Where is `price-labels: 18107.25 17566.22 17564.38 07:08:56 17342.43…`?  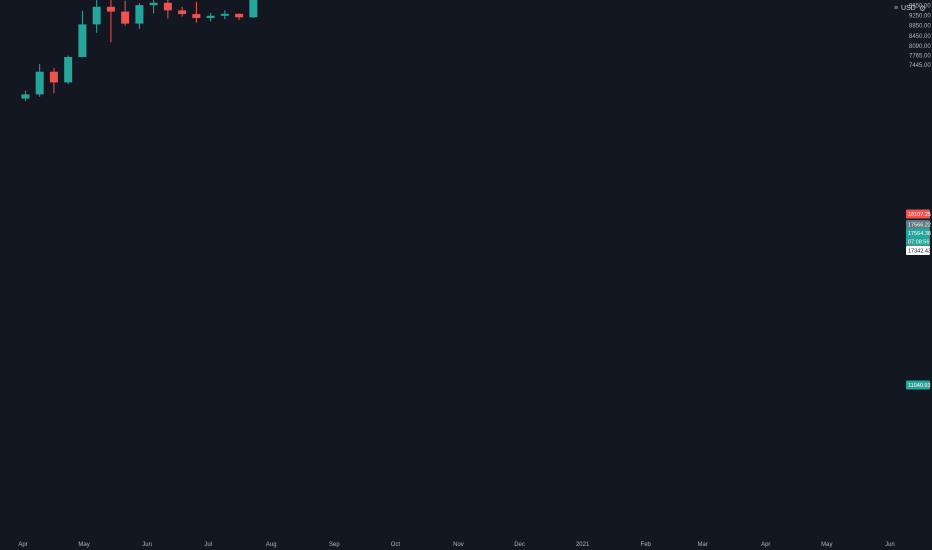
price-labels: 18107.25 17566.22 17564.38 07:08:56 17342.43… is located at coordinates (918, 299).